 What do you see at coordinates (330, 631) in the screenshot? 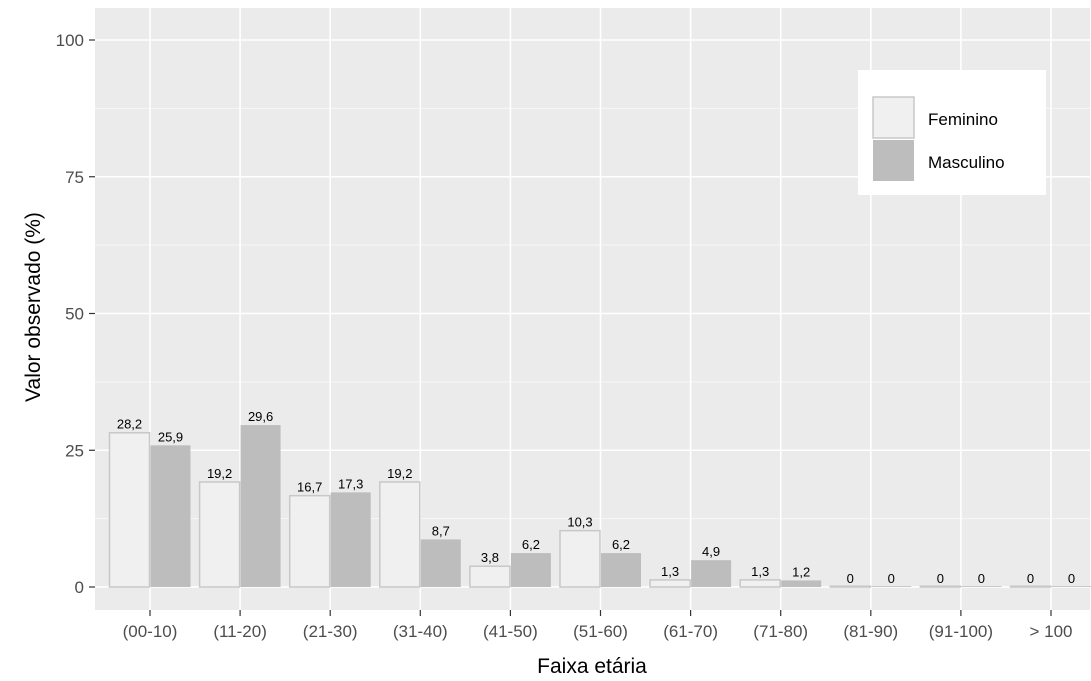
I see `x-tick-label: (21-30)` at bounding box center [330, 631].